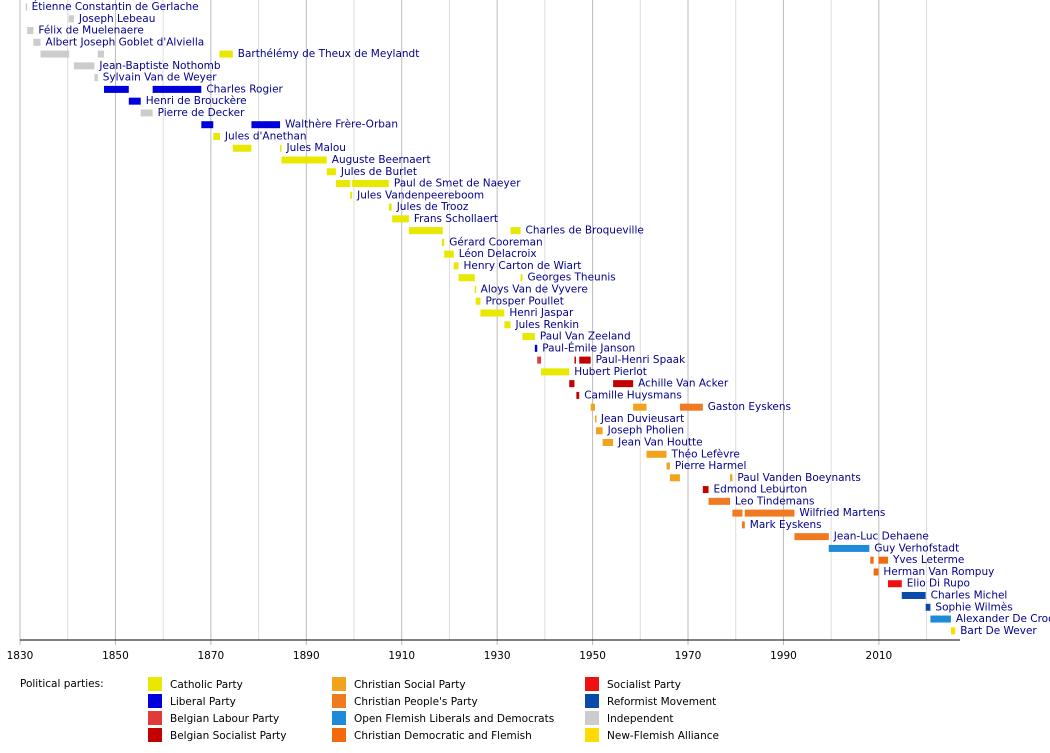 This screenshot has width=1050, height=753. Describe the element at coordinates (879, 656) in the screenshot. I see `x-tick-label: 2010` at that location.